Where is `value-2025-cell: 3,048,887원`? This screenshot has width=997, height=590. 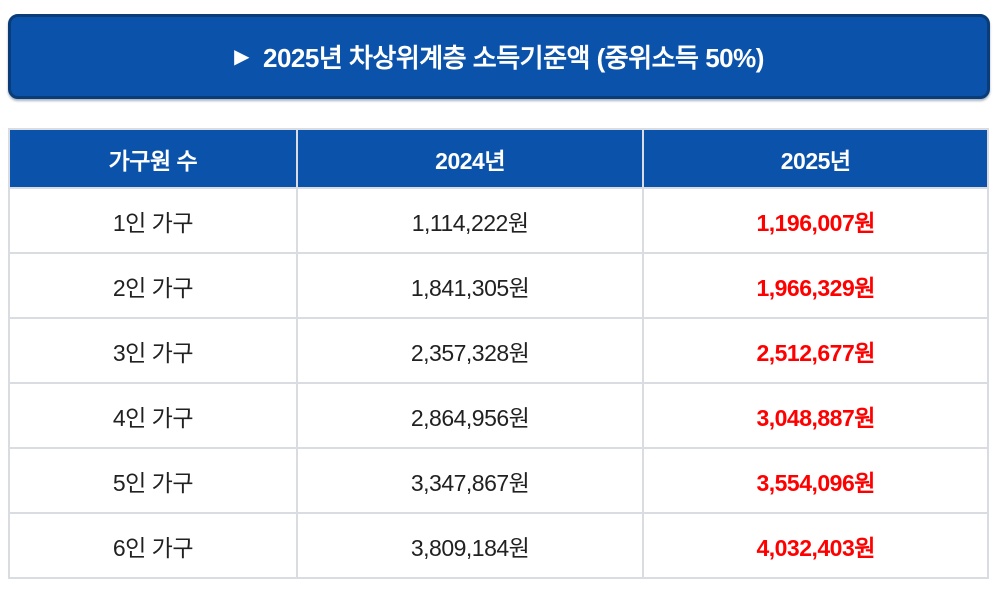 value-2025-cell: 3,048,887원 is located at coordinates (815, 415).